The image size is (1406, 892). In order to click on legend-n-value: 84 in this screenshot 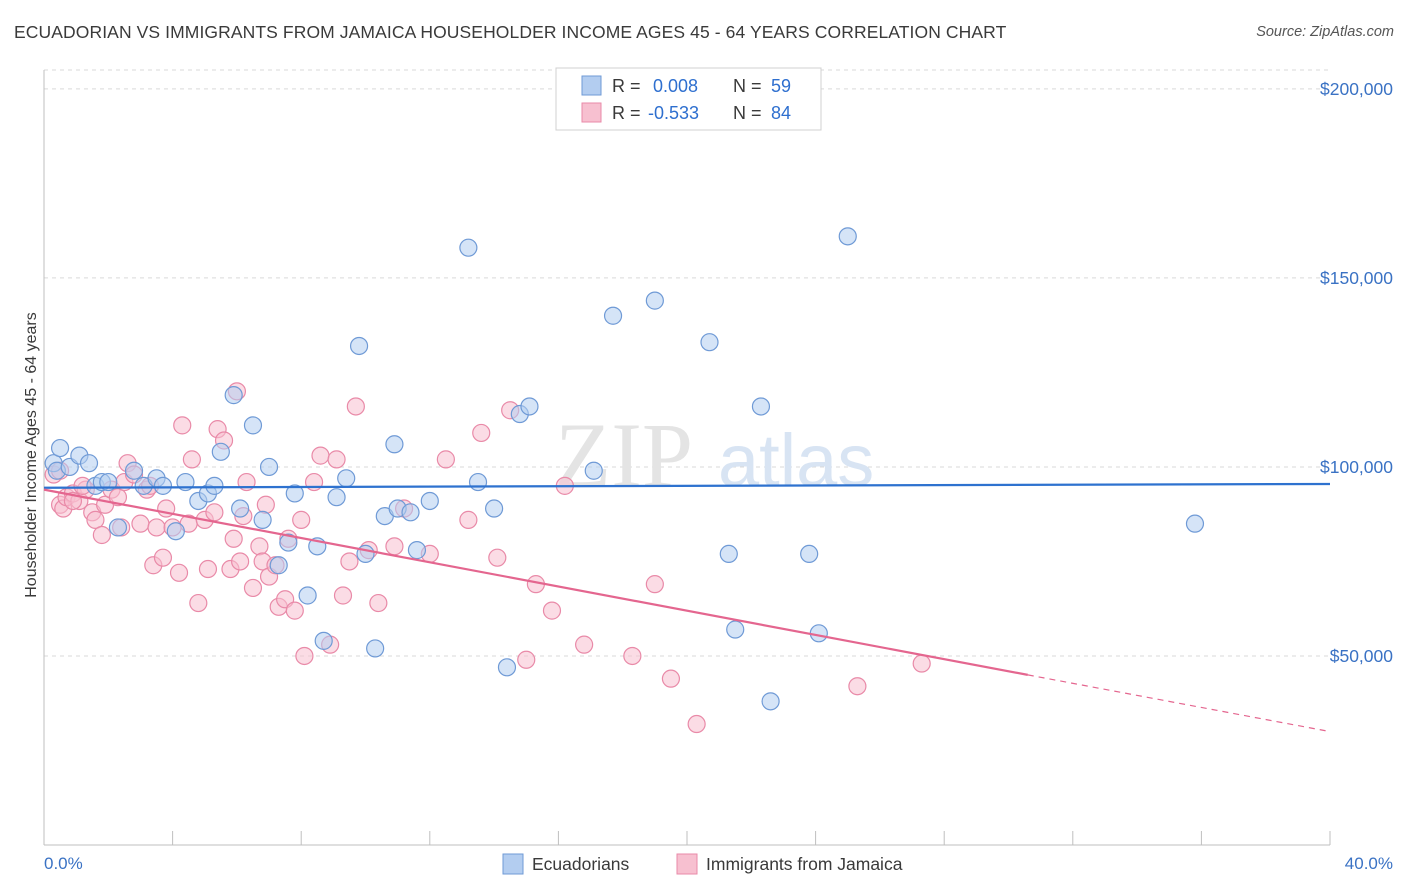, I will do `click(781, 113)`.